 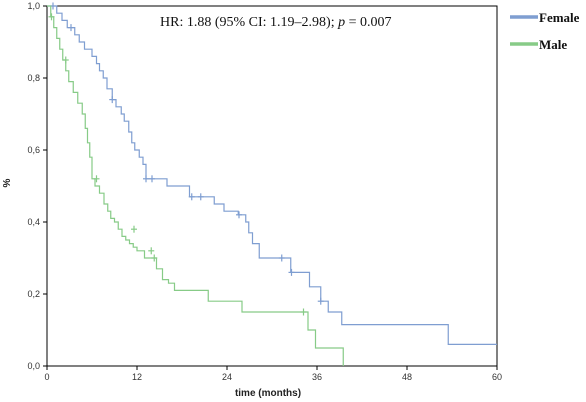 I want to click on x-axis-title: time (months), so click(x=268, y=393).